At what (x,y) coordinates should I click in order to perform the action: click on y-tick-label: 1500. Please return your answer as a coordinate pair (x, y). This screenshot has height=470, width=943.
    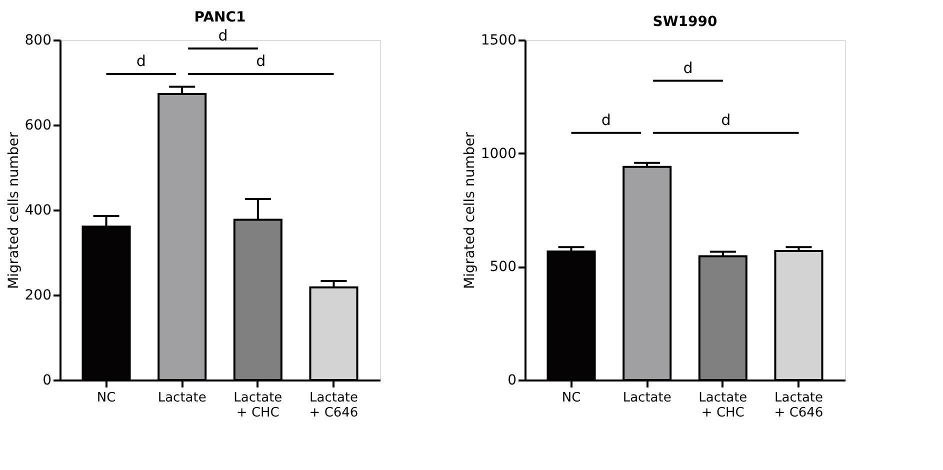
    Looking at the image, I should click on (498, 40).